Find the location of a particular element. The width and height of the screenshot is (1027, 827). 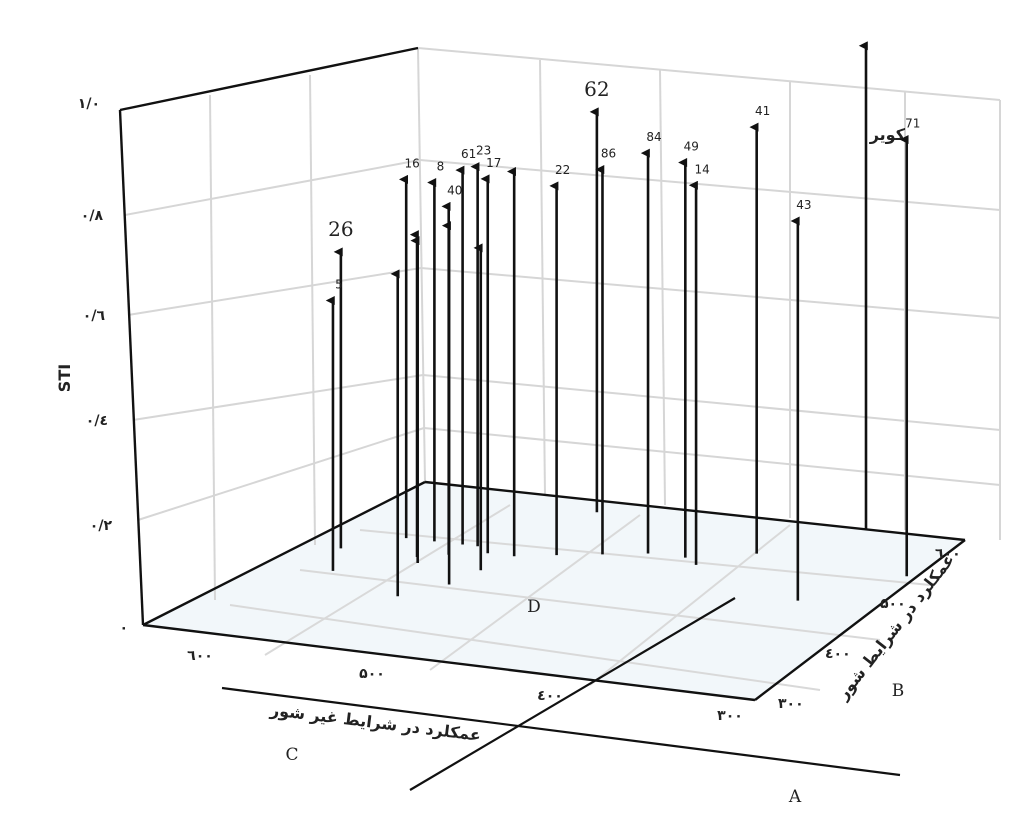

point-label: 22 is located at coordinates (562, 170).